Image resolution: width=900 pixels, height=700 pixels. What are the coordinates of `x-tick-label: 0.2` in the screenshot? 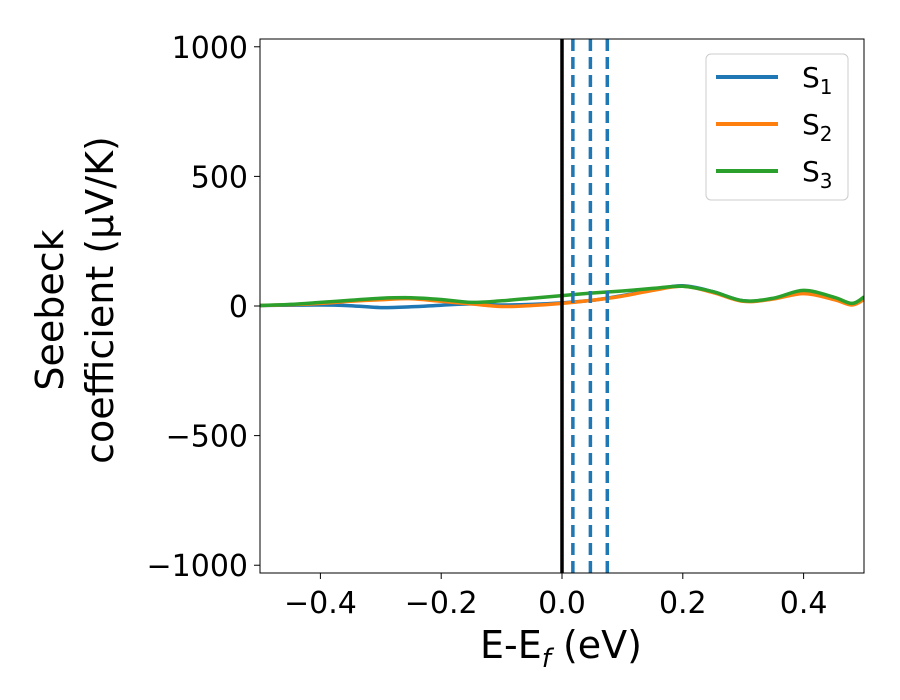 It's located at (683, 603).